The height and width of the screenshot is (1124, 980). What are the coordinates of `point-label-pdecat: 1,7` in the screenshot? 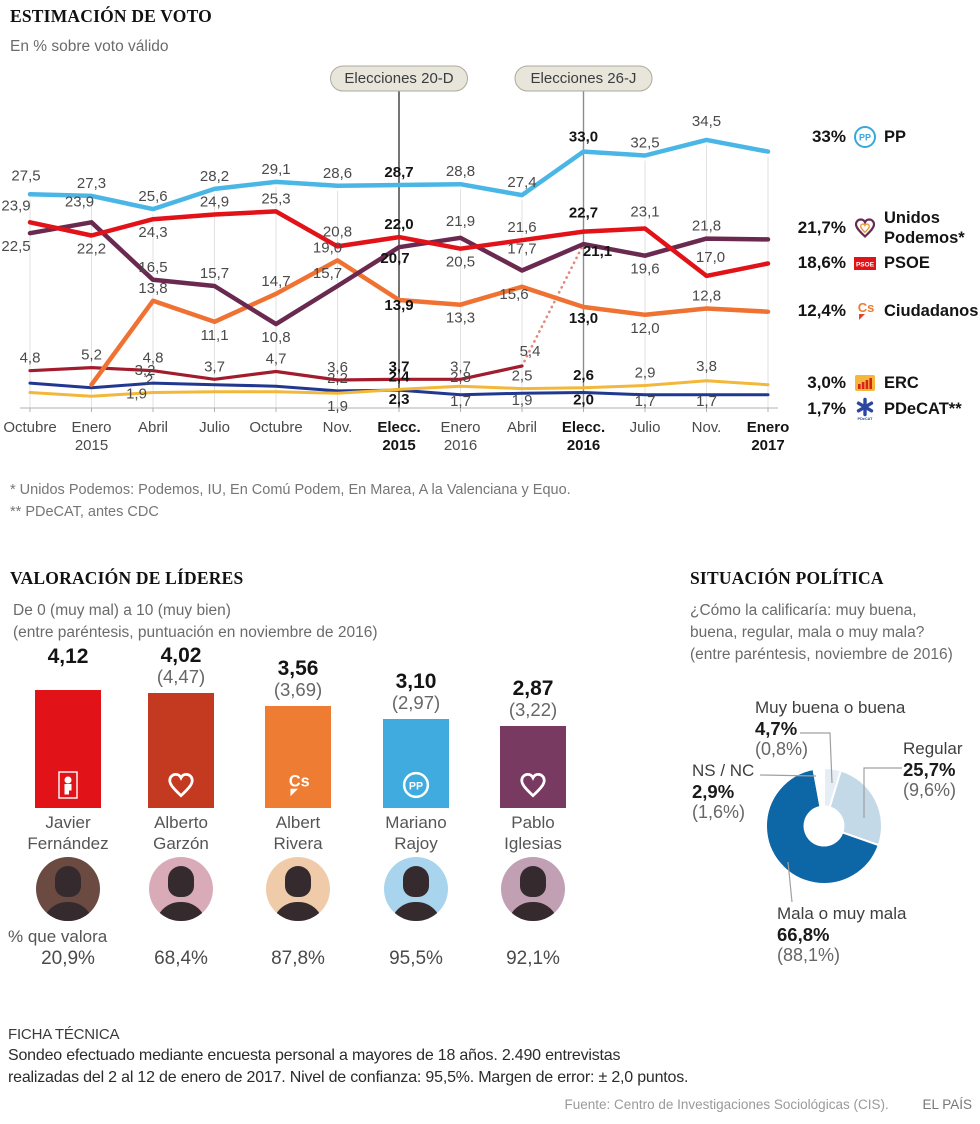 It's located at (460, 401).